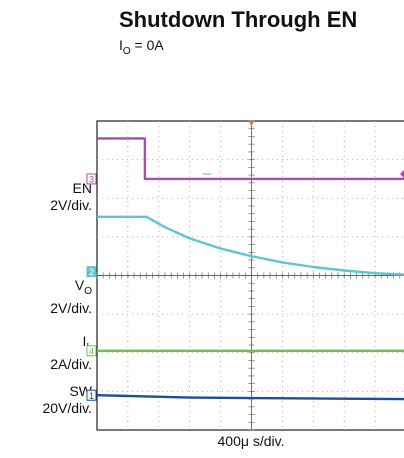 Image resolution: width=404 pixels, height=458 pixels. I want to click on trace-vo, so click(250, 245).